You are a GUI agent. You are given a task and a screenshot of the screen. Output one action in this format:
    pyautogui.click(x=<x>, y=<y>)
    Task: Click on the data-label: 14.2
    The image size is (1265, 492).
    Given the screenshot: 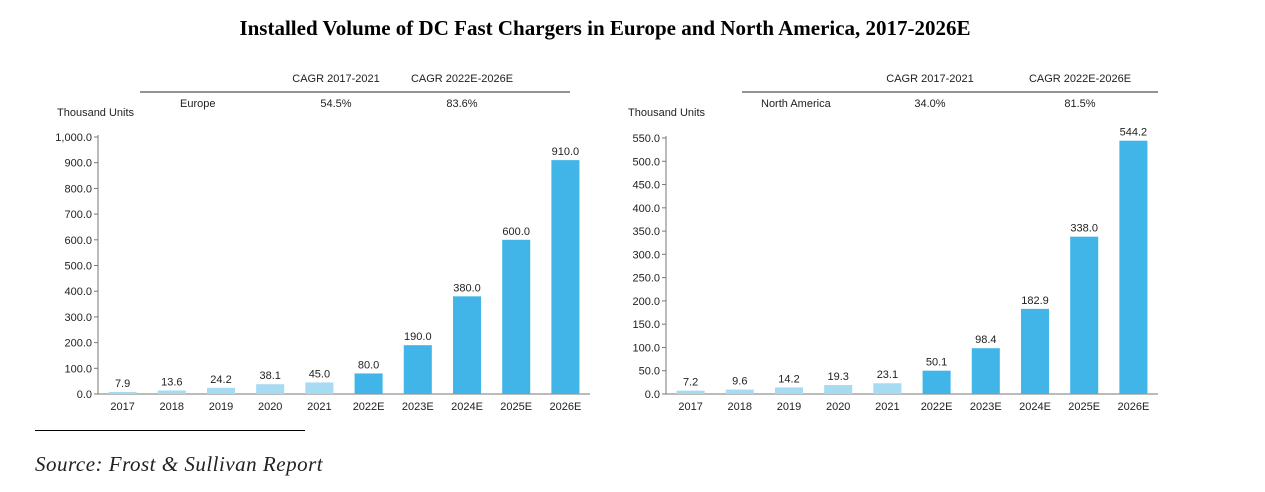 What is the action you would take?
    pyautogui.click(x=788, y=379)
    